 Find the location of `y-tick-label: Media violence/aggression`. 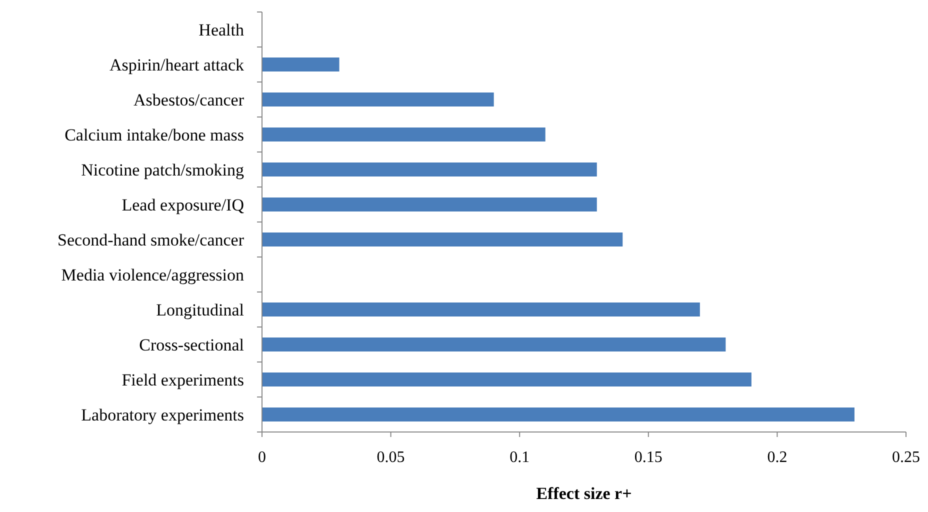

y-tick-label: Media violence/aggression is located at coordinates (152, 274).